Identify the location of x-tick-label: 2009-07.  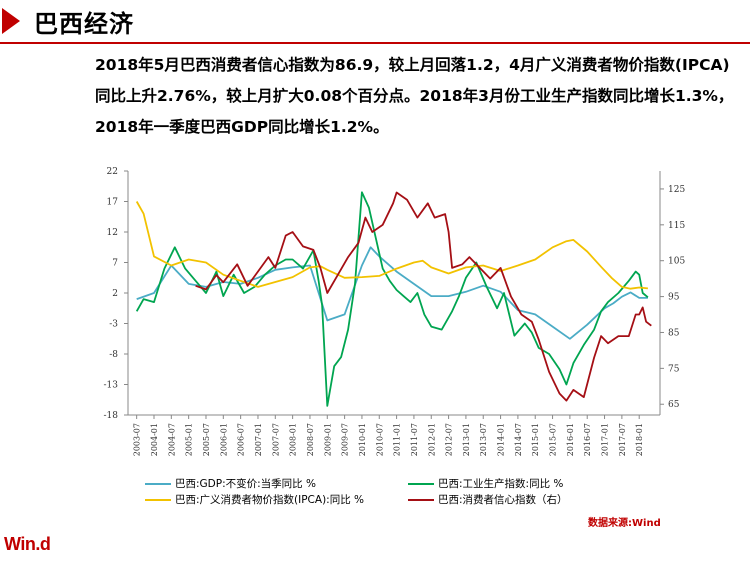
(345, 439).